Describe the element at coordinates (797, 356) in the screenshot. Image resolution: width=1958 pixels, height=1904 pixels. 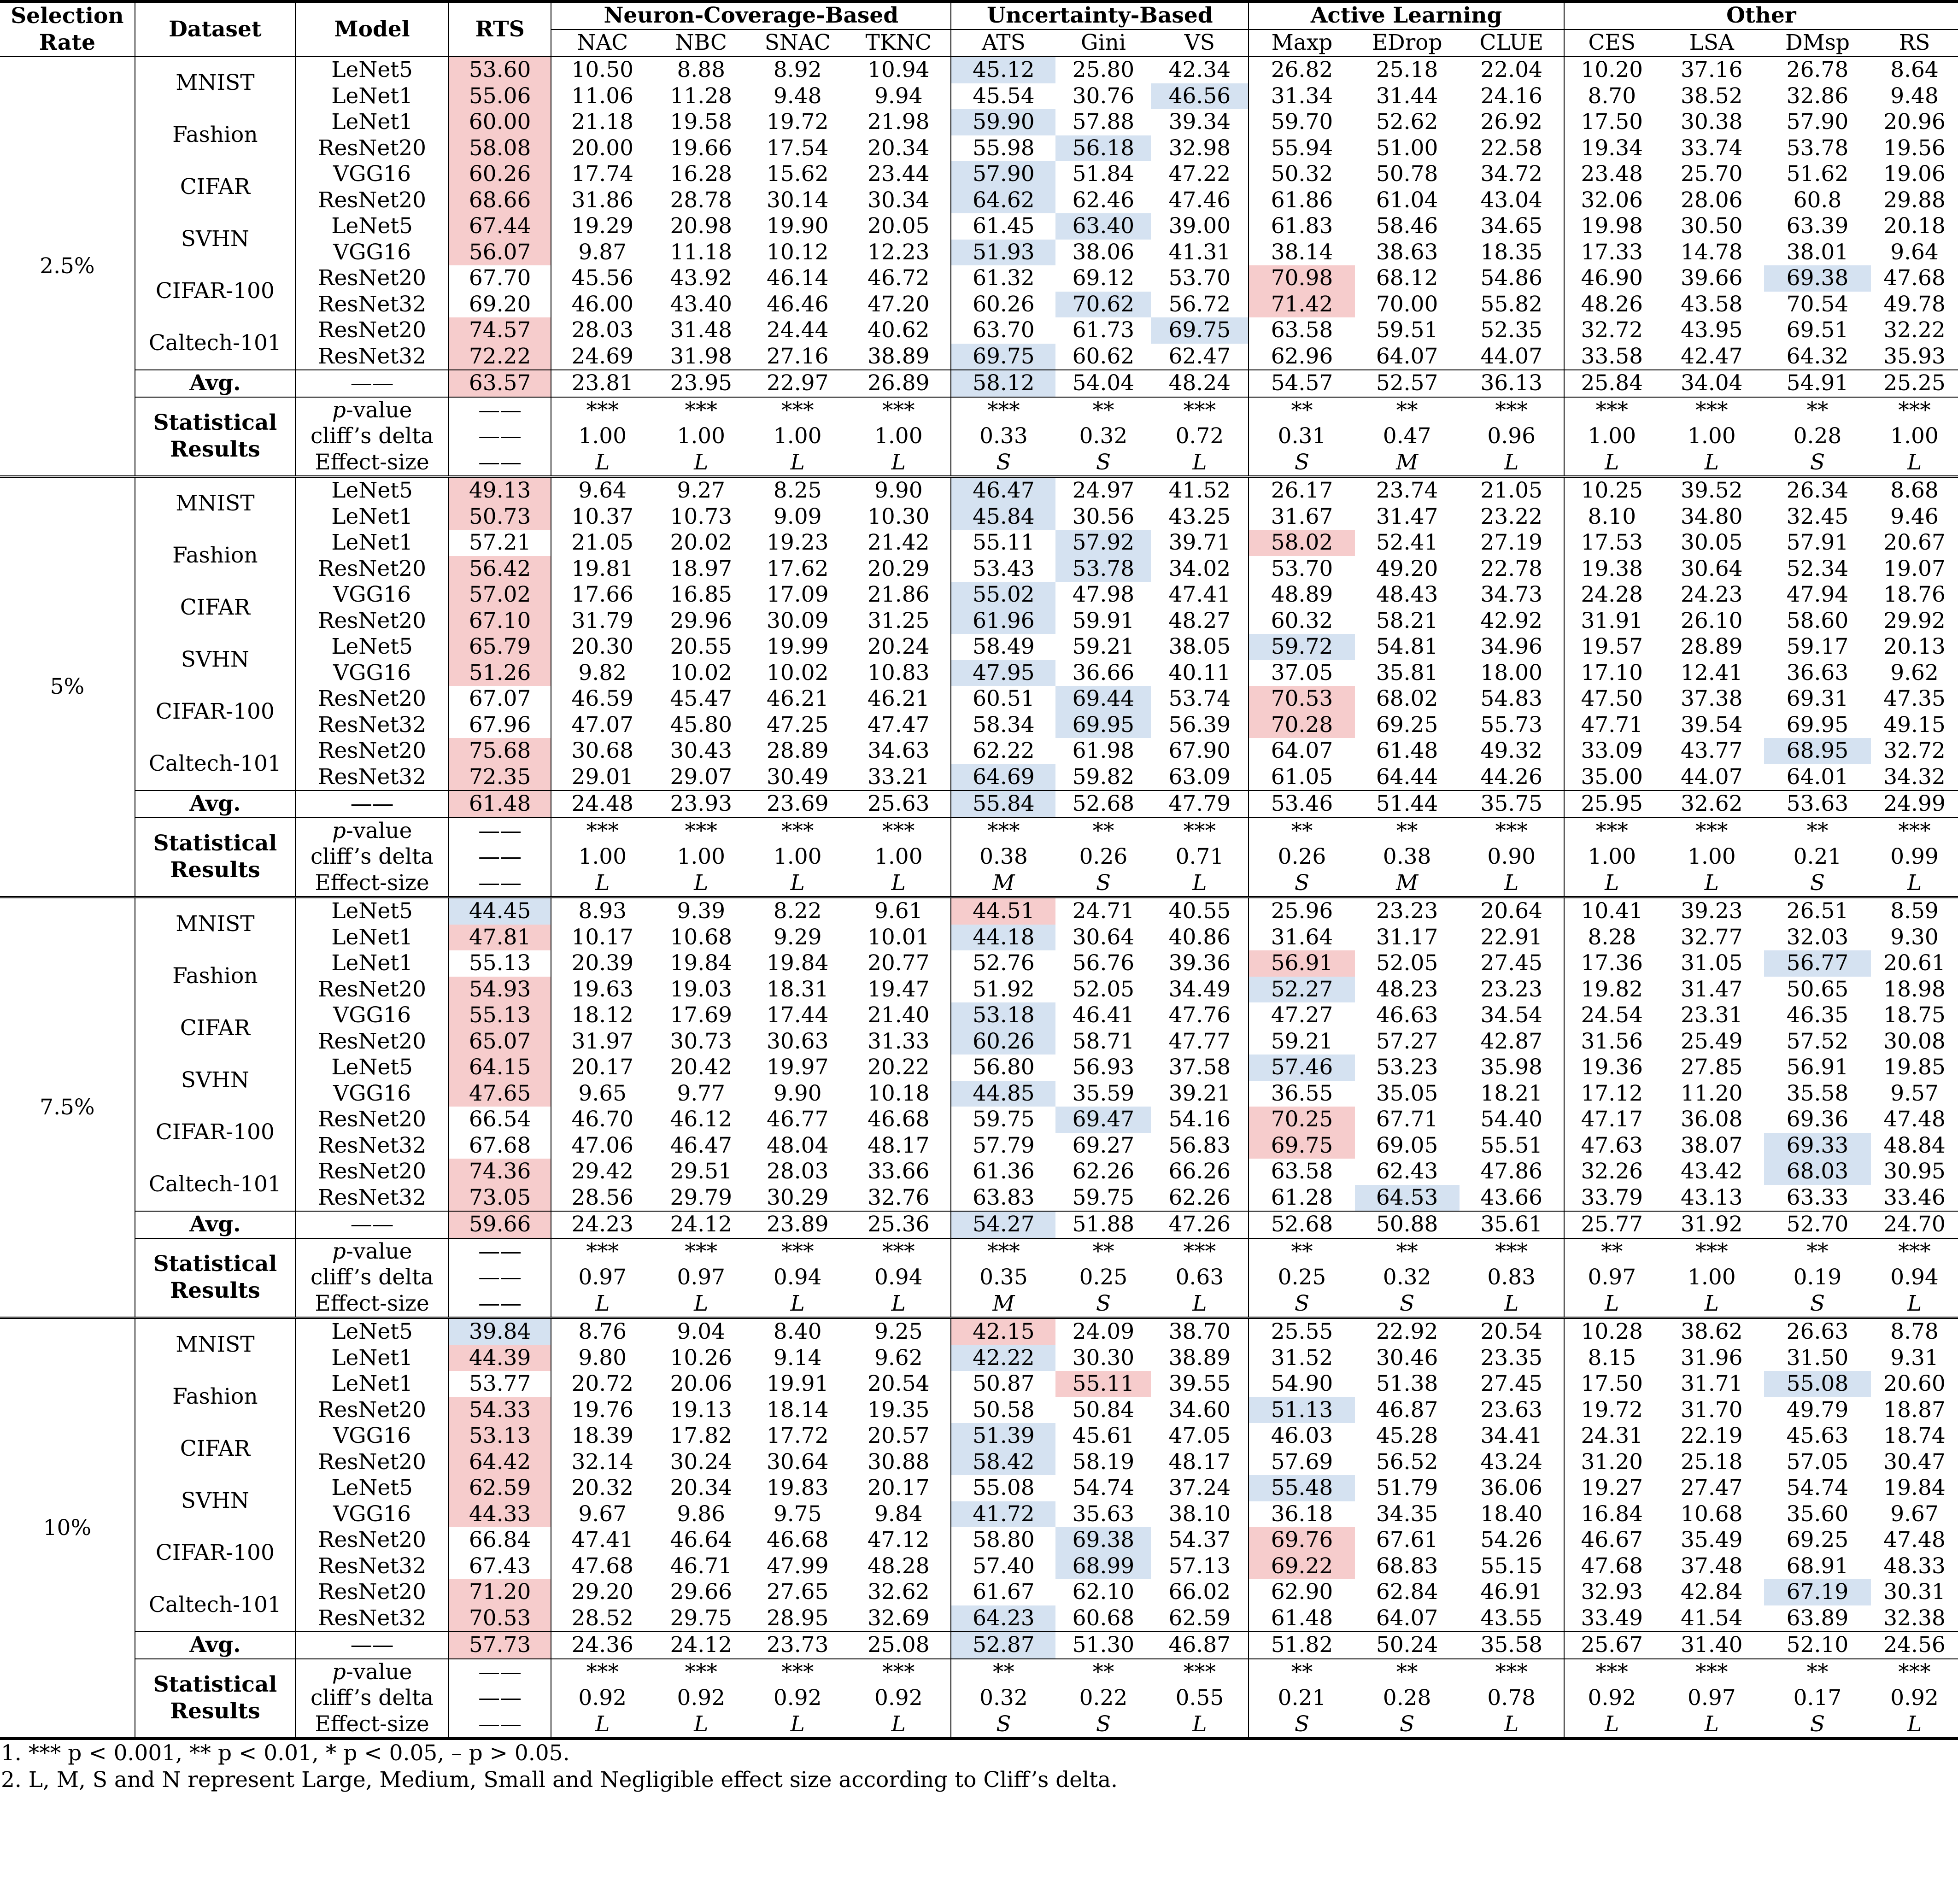
I see `cell-snac: 27.16` at that location.